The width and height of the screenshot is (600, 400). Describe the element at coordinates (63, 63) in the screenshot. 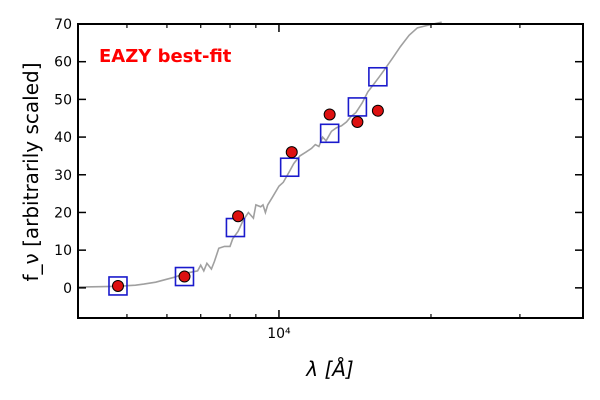

I see `y-tick-label-60: 60` at that location.